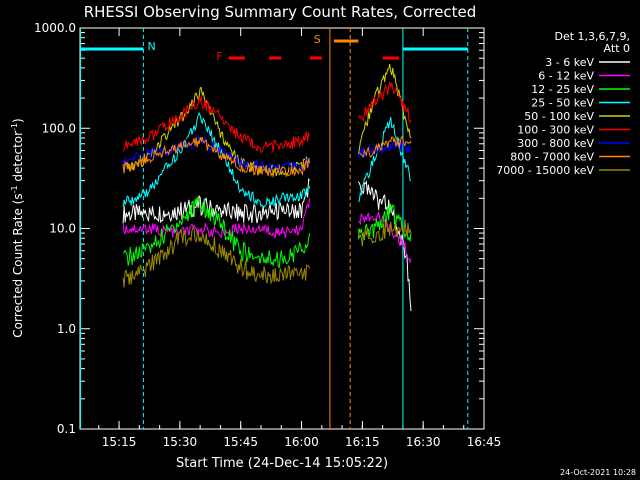  I want to click on series-line-9-a, so click(216, 257).